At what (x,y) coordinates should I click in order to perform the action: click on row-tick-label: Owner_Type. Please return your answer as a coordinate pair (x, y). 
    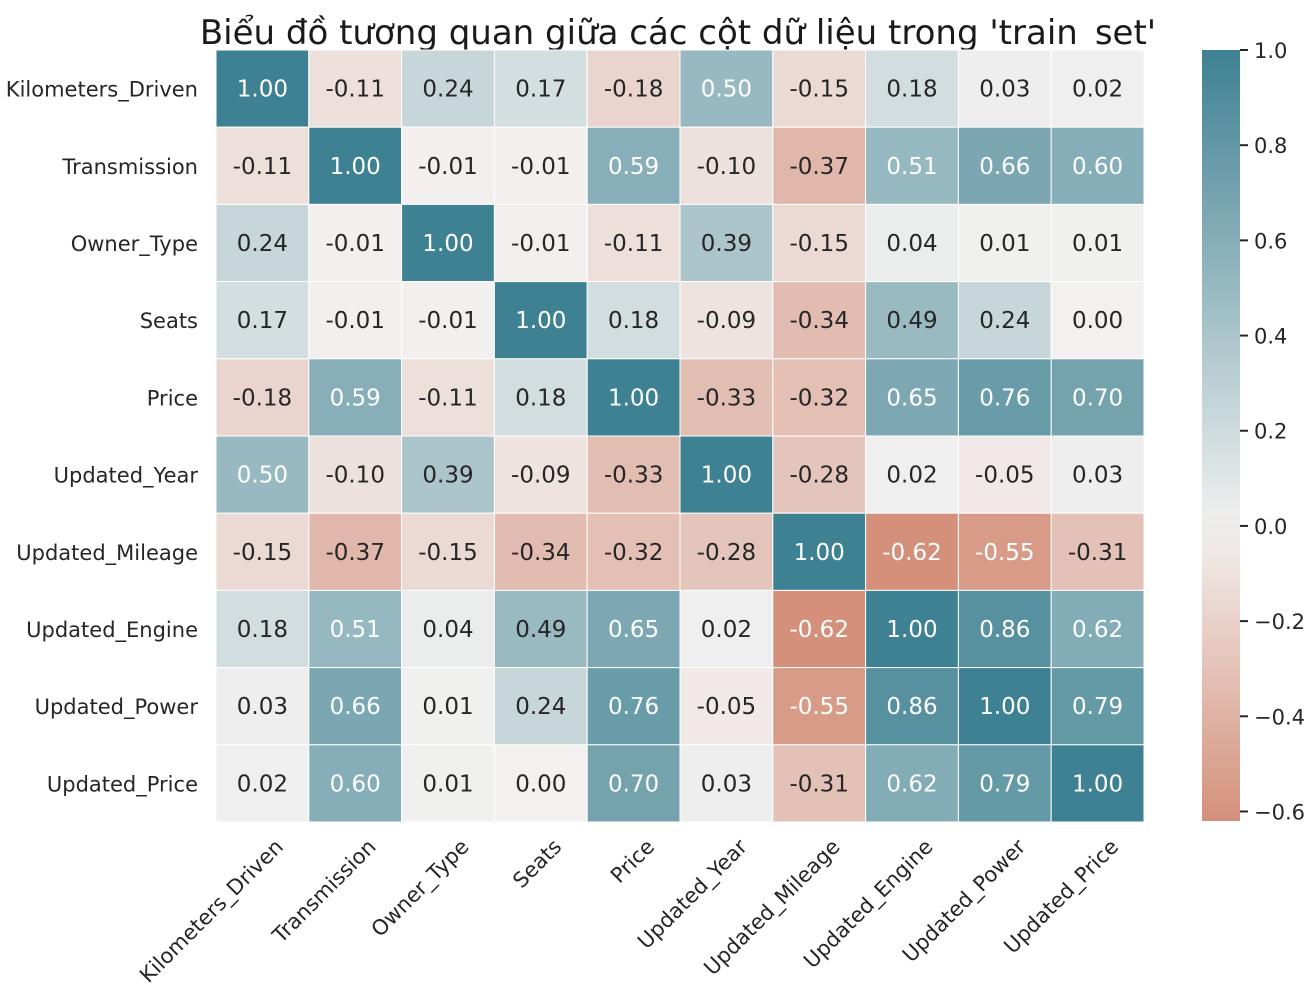
    Looking at the image, I should click on (134, 244).